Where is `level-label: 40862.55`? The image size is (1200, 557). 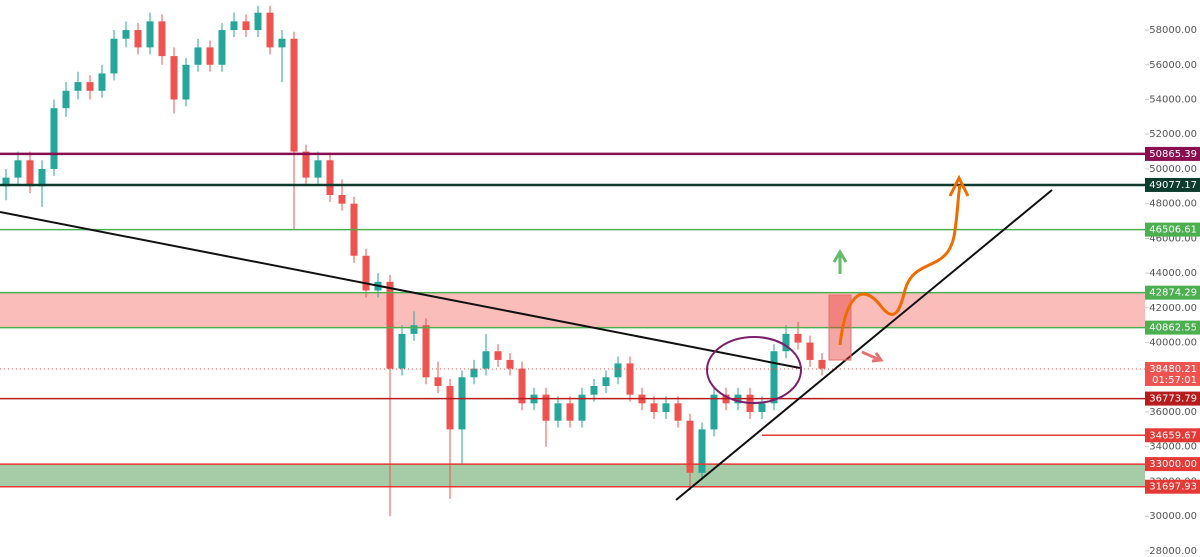
level-label: 40862.55 is located at coordinates (1173, 328).